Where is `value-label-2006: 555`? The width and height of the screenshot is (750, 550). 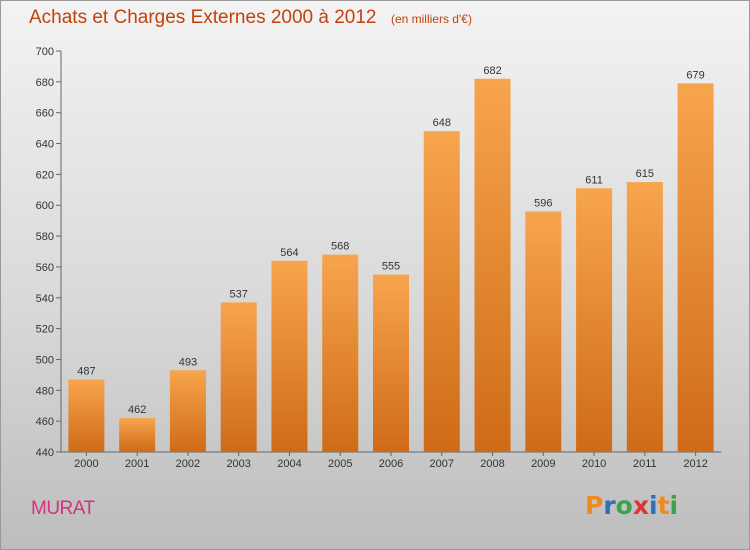 value-label-2006: 555 is located at coordinates (391, 267).